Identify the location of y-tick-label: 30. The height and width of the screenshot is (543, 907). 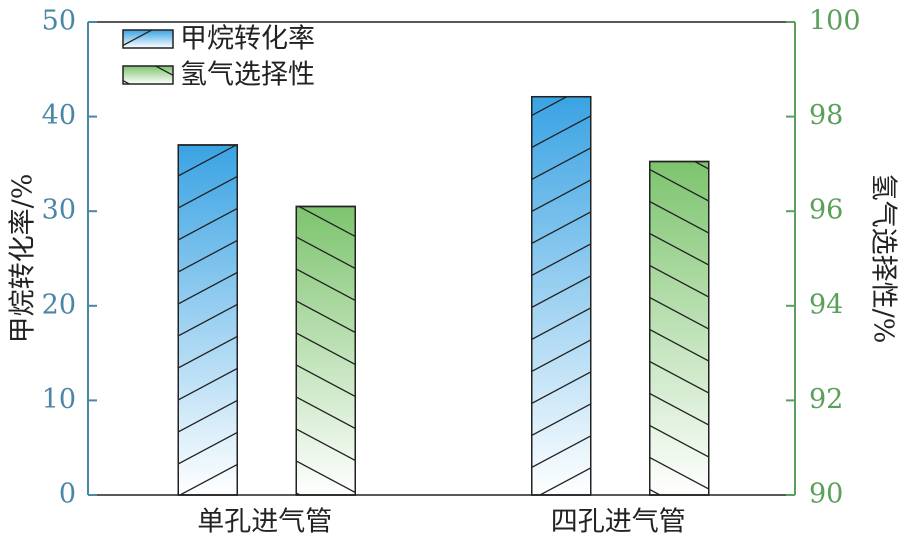
(59, 210).